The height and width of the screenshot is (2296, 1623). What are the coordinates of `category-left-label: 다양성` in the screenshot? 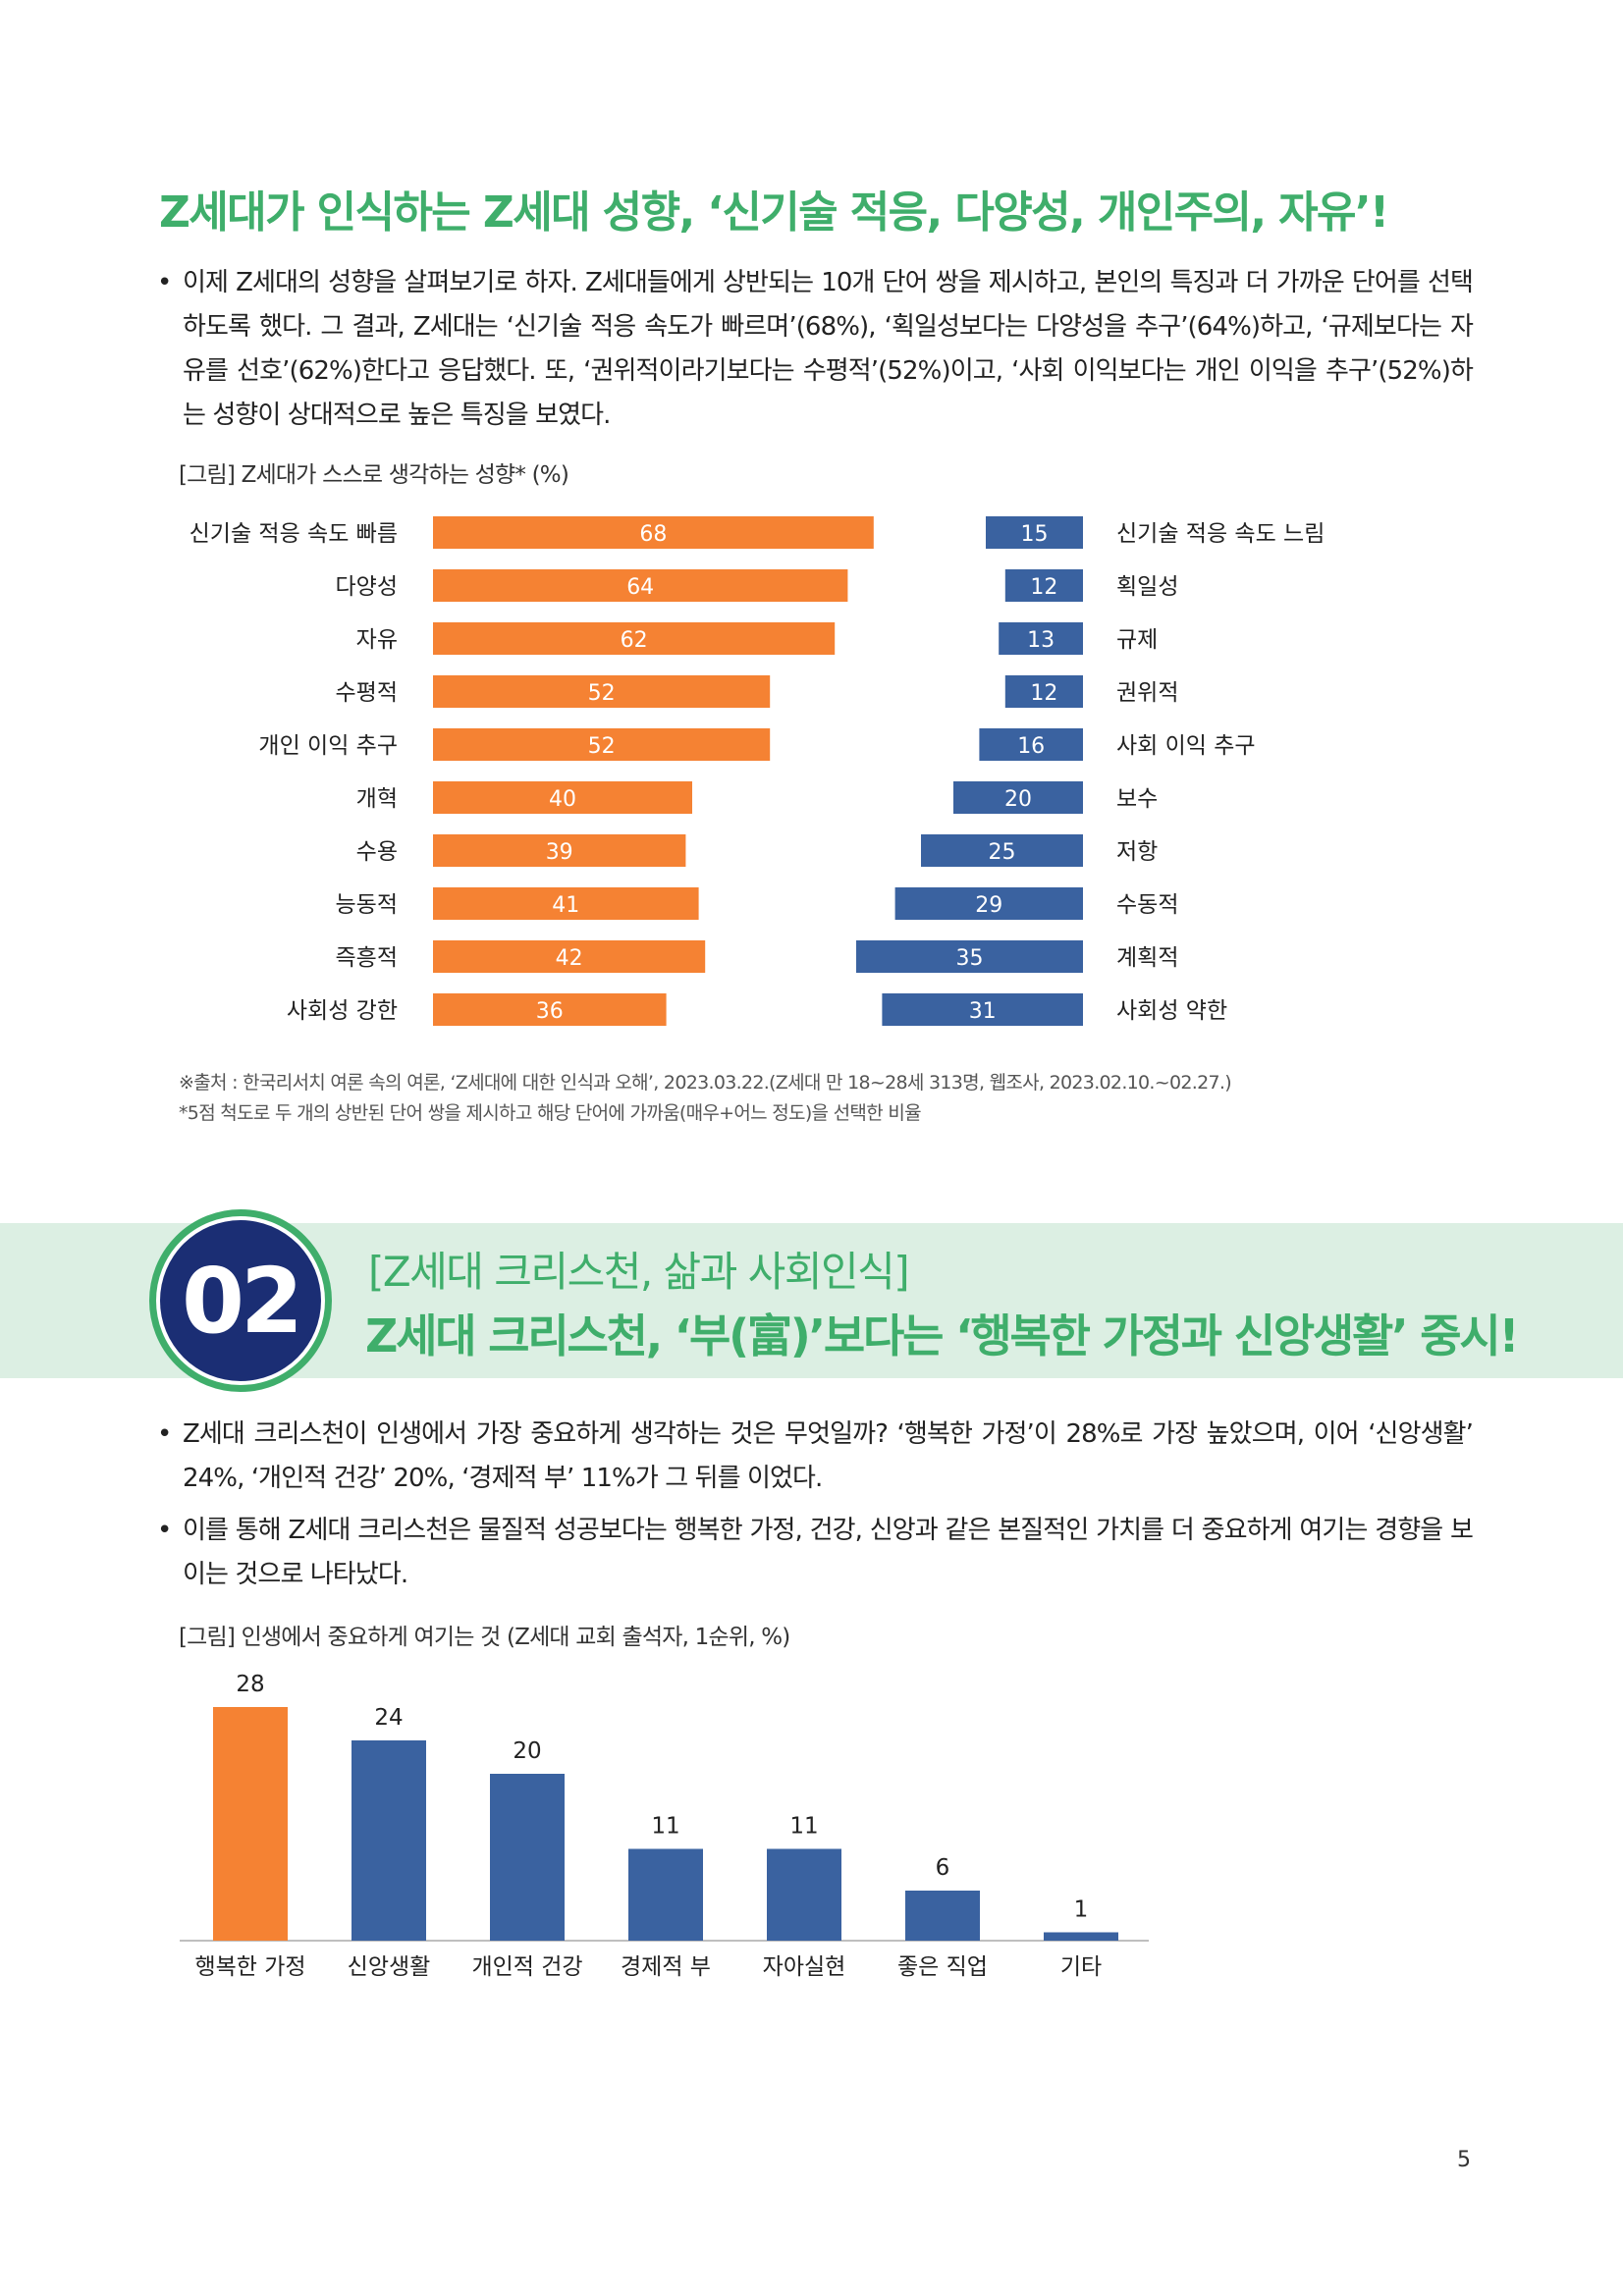 It's located at (367, 587).